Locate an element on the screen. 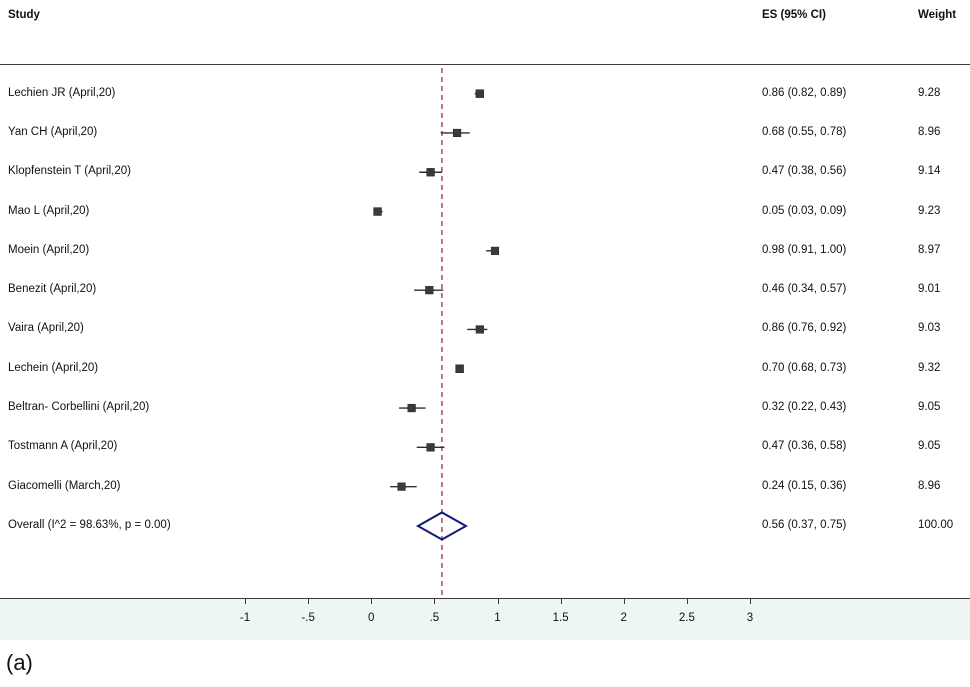 The height and width of the screenshot is (687, 970). overall-label: Overall (I^2 = 98.63%, p = 0.00) is located at coordinates (89, 524).